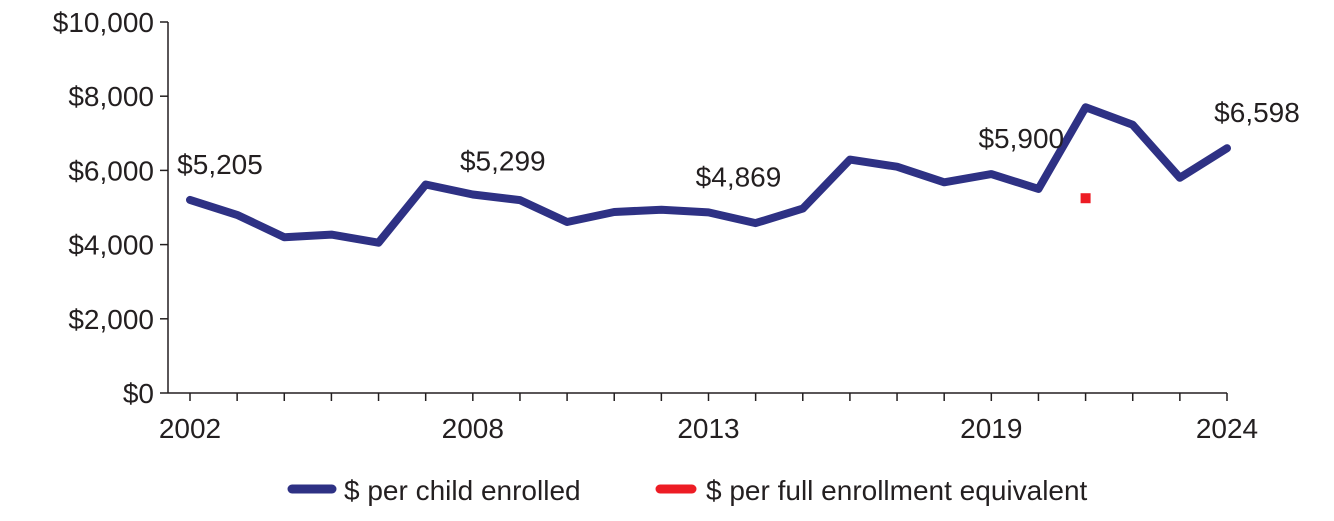  Describe the element at coordinates (503, 160) in the screenshot. I see `data-label: $5,299` at that location.